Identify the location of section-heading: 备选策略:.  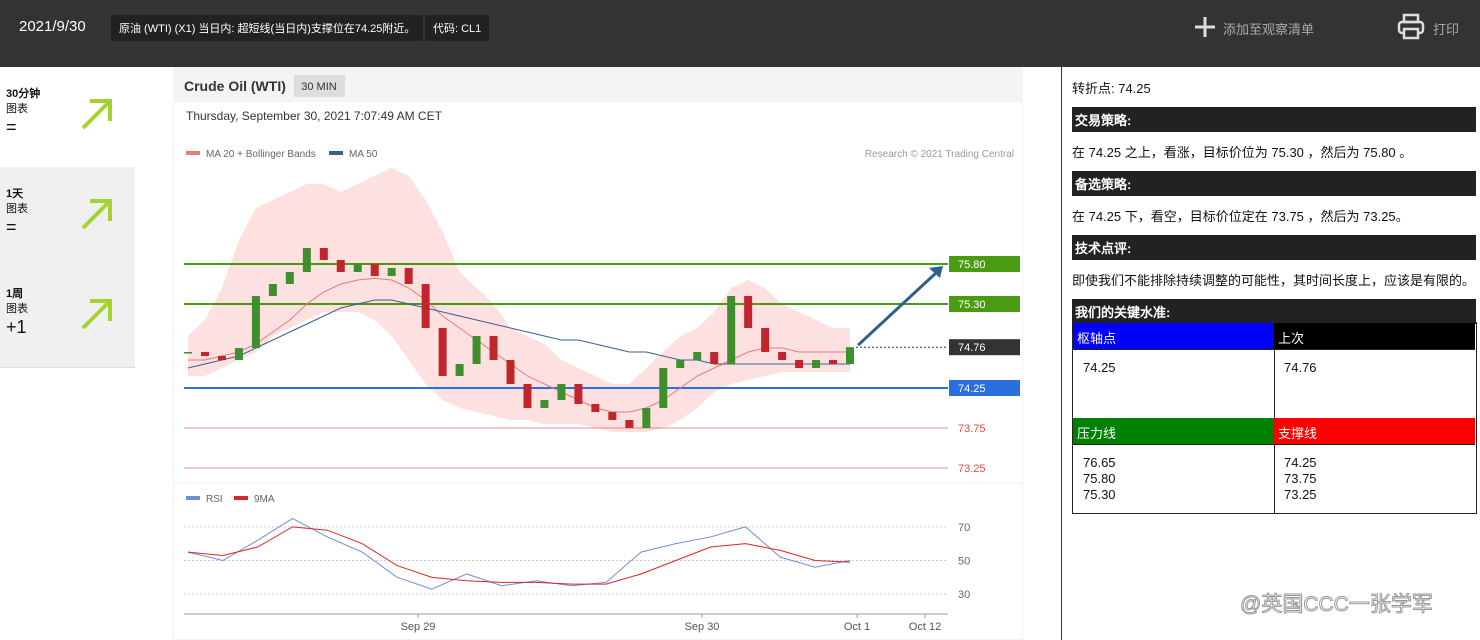
(1274, 183).